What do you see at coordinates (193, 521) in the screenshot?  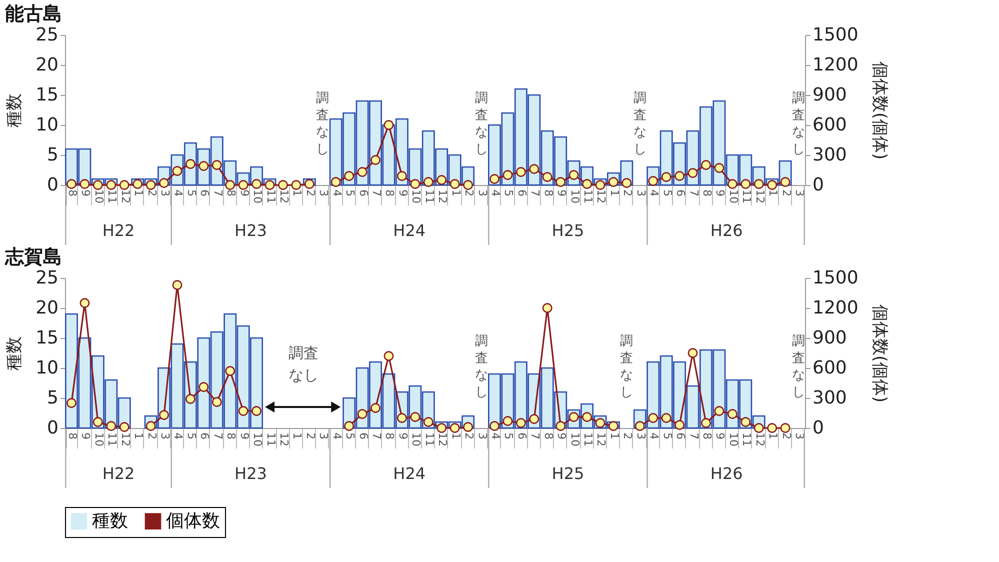 I see `legend-label: 個体数` at bounding box center [193, 521].